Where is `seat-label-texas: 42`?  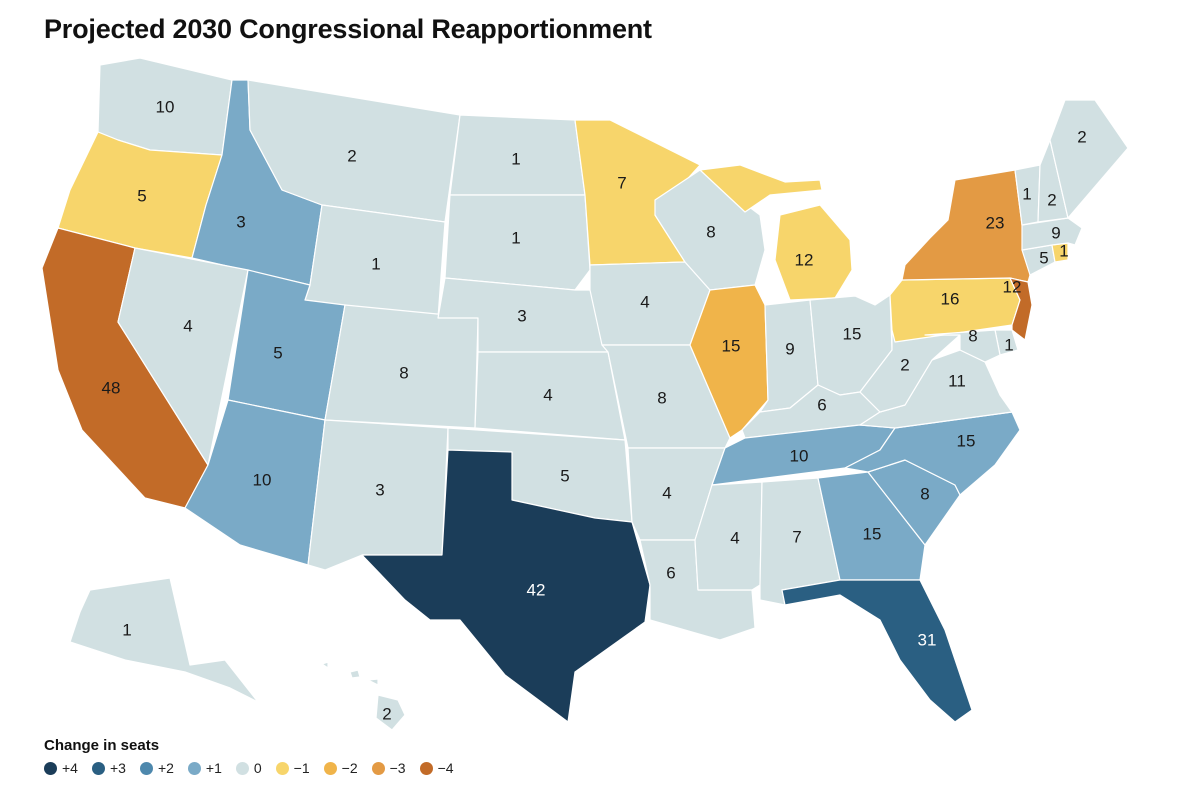
seat-label-texas: 42 is located at coordinates (536, 590).